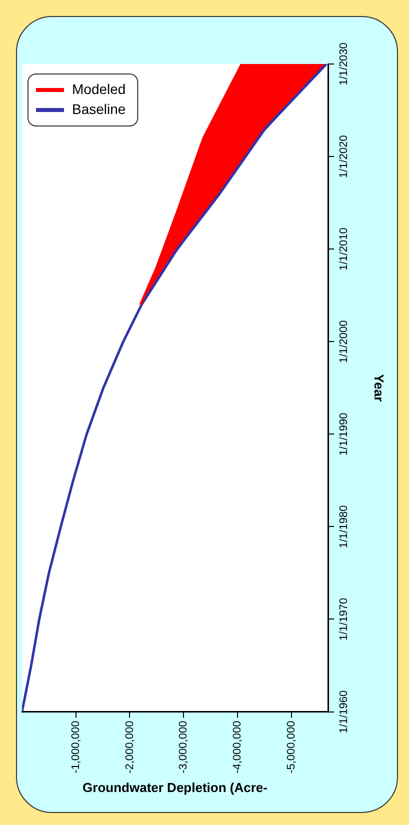 This screenshot has width=409, height=825. Describe the element at coordinates (99, 88) in the screenshot. I see `legend-label: Modeled` at that location.